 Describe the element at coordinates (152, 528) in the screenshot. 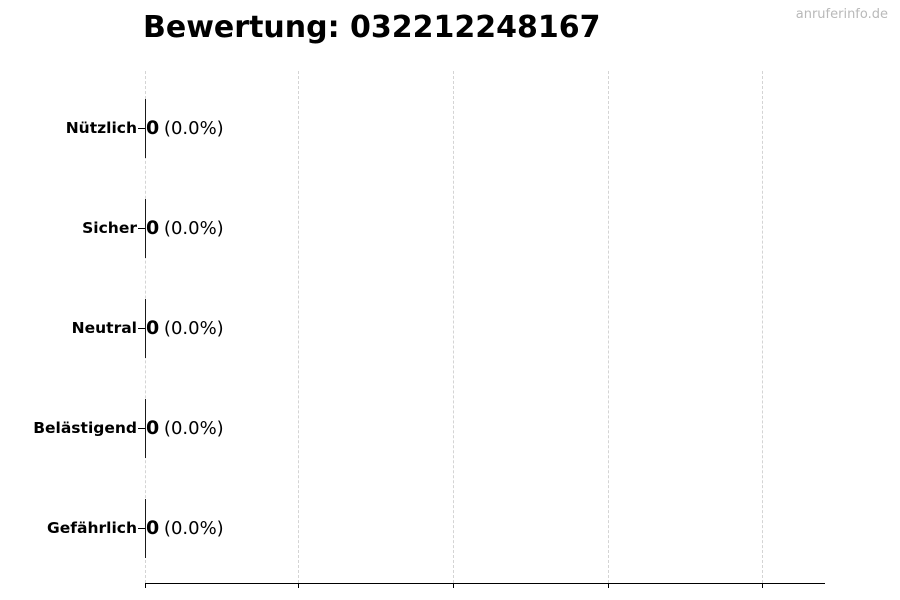

I see `bar-count-gefaehrlich: 0` at that location.